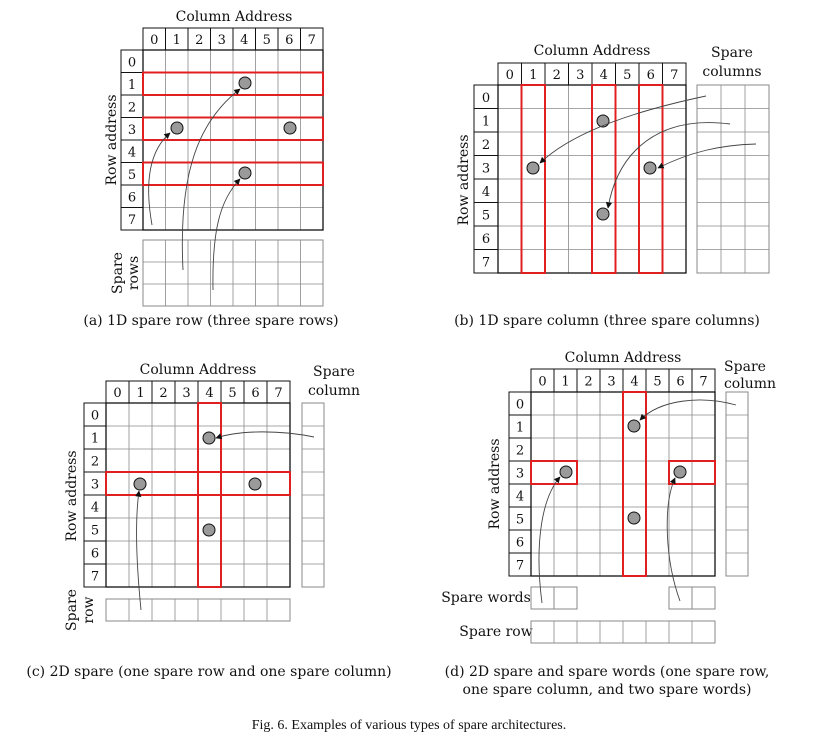 The height and width of the screenshot is (744, 818). Describe the element at coordinates (554, 472) in the screenshot. I see `repaired-word-left` at that location.